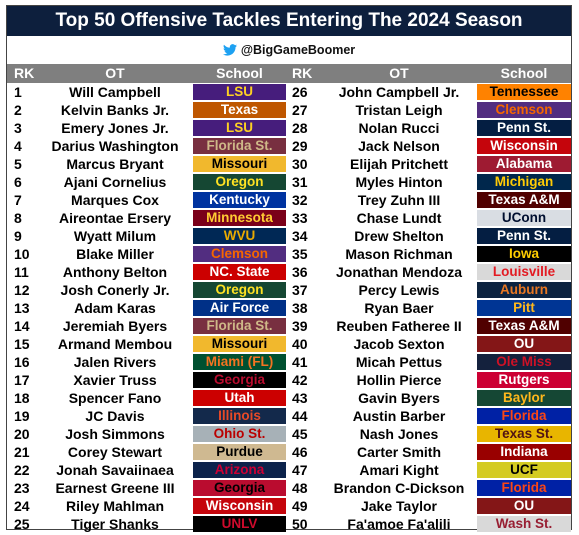 The image size is (579, 535). What do you see at coordinates (399, 380) in the screenshot?
I see `player-name: Hollin Pierce` at bounding box center [399, 380].